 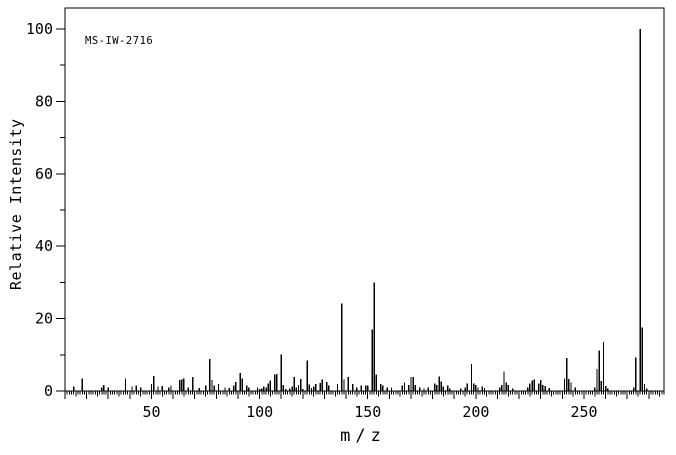 What do you see at coordinates (60, 210) in the screenshot?
I see `y-axis-ticks` at bounding box center [60, 210].